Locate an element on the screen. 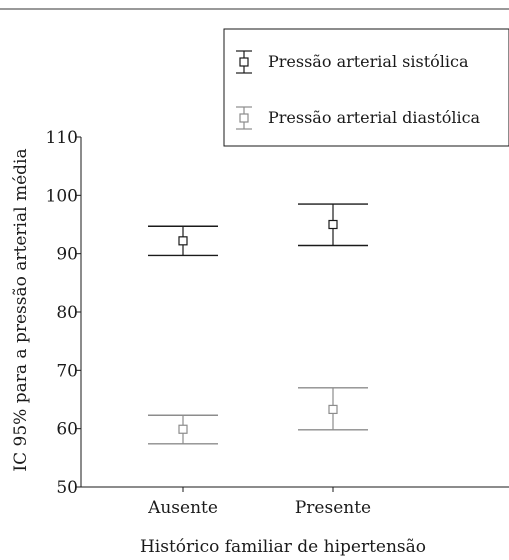 Image resolution: width=509 pixels, height=560 pixels. y-axis-title: IC 95% para a pressão arterial média is located at coordinates (21, 309).